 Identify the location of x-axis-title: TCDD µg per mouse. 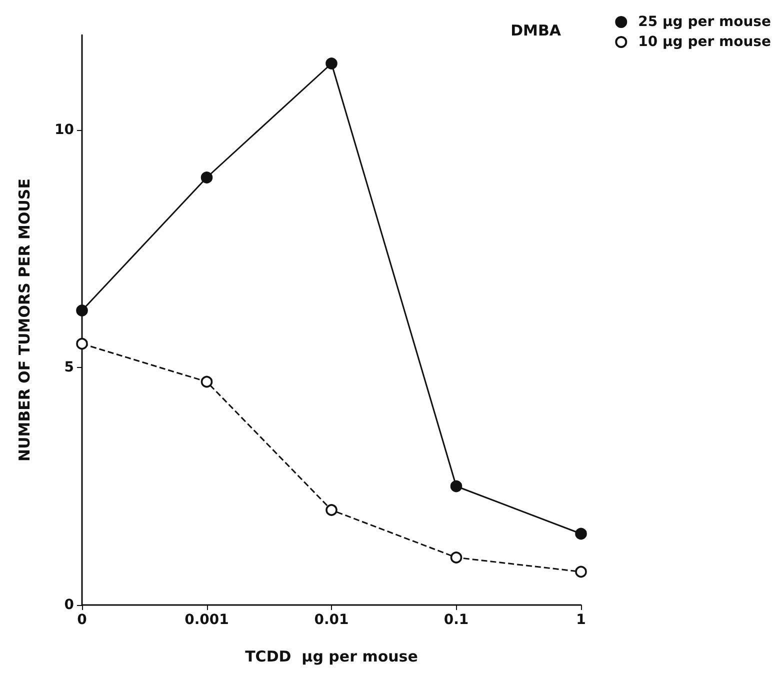
(331, 657).